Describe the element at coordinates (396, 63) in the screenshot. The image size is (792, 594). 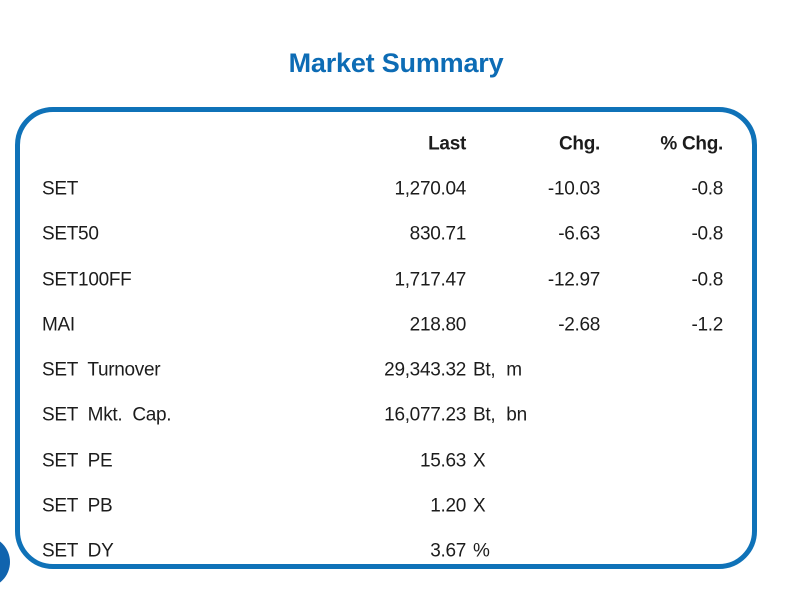
I see `page-title: Market Summary` at that location.